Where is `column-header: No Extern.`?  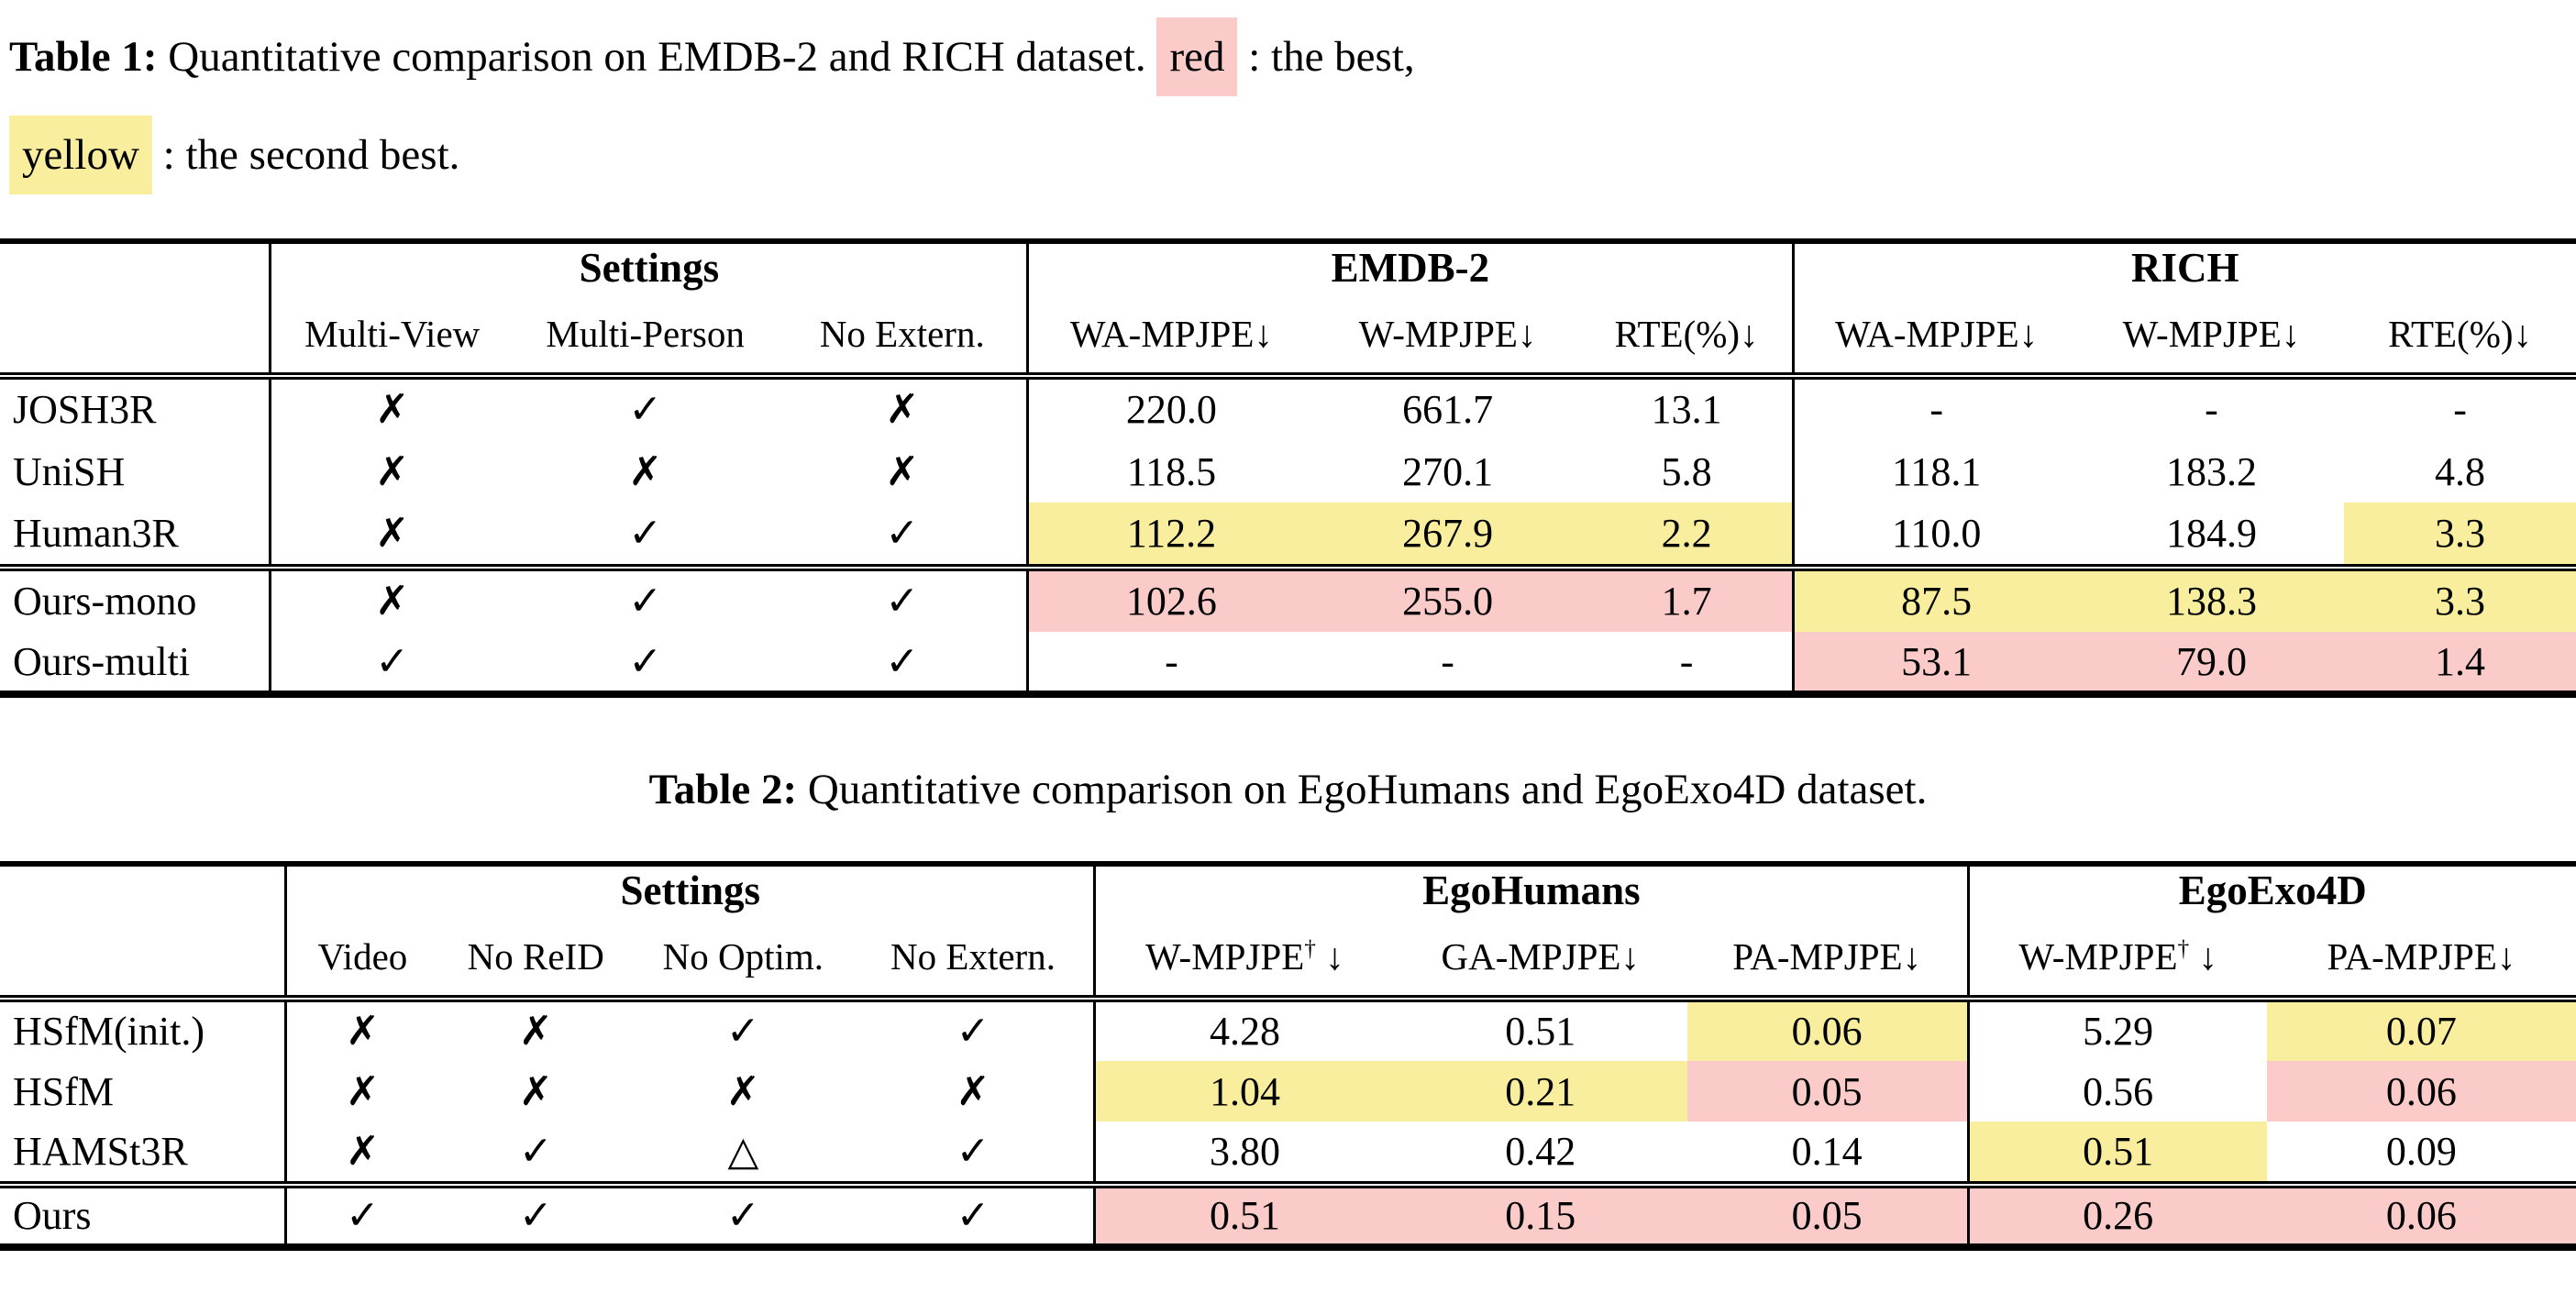
column-header: No Extern. is located at coordinates (902, 333).